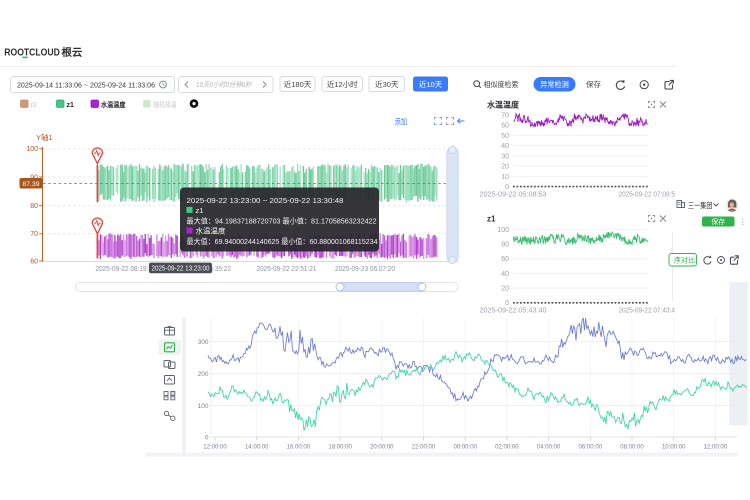 This screenshot has width=750, height=500. I want to click on svg-text: 90, so click(34, 177).